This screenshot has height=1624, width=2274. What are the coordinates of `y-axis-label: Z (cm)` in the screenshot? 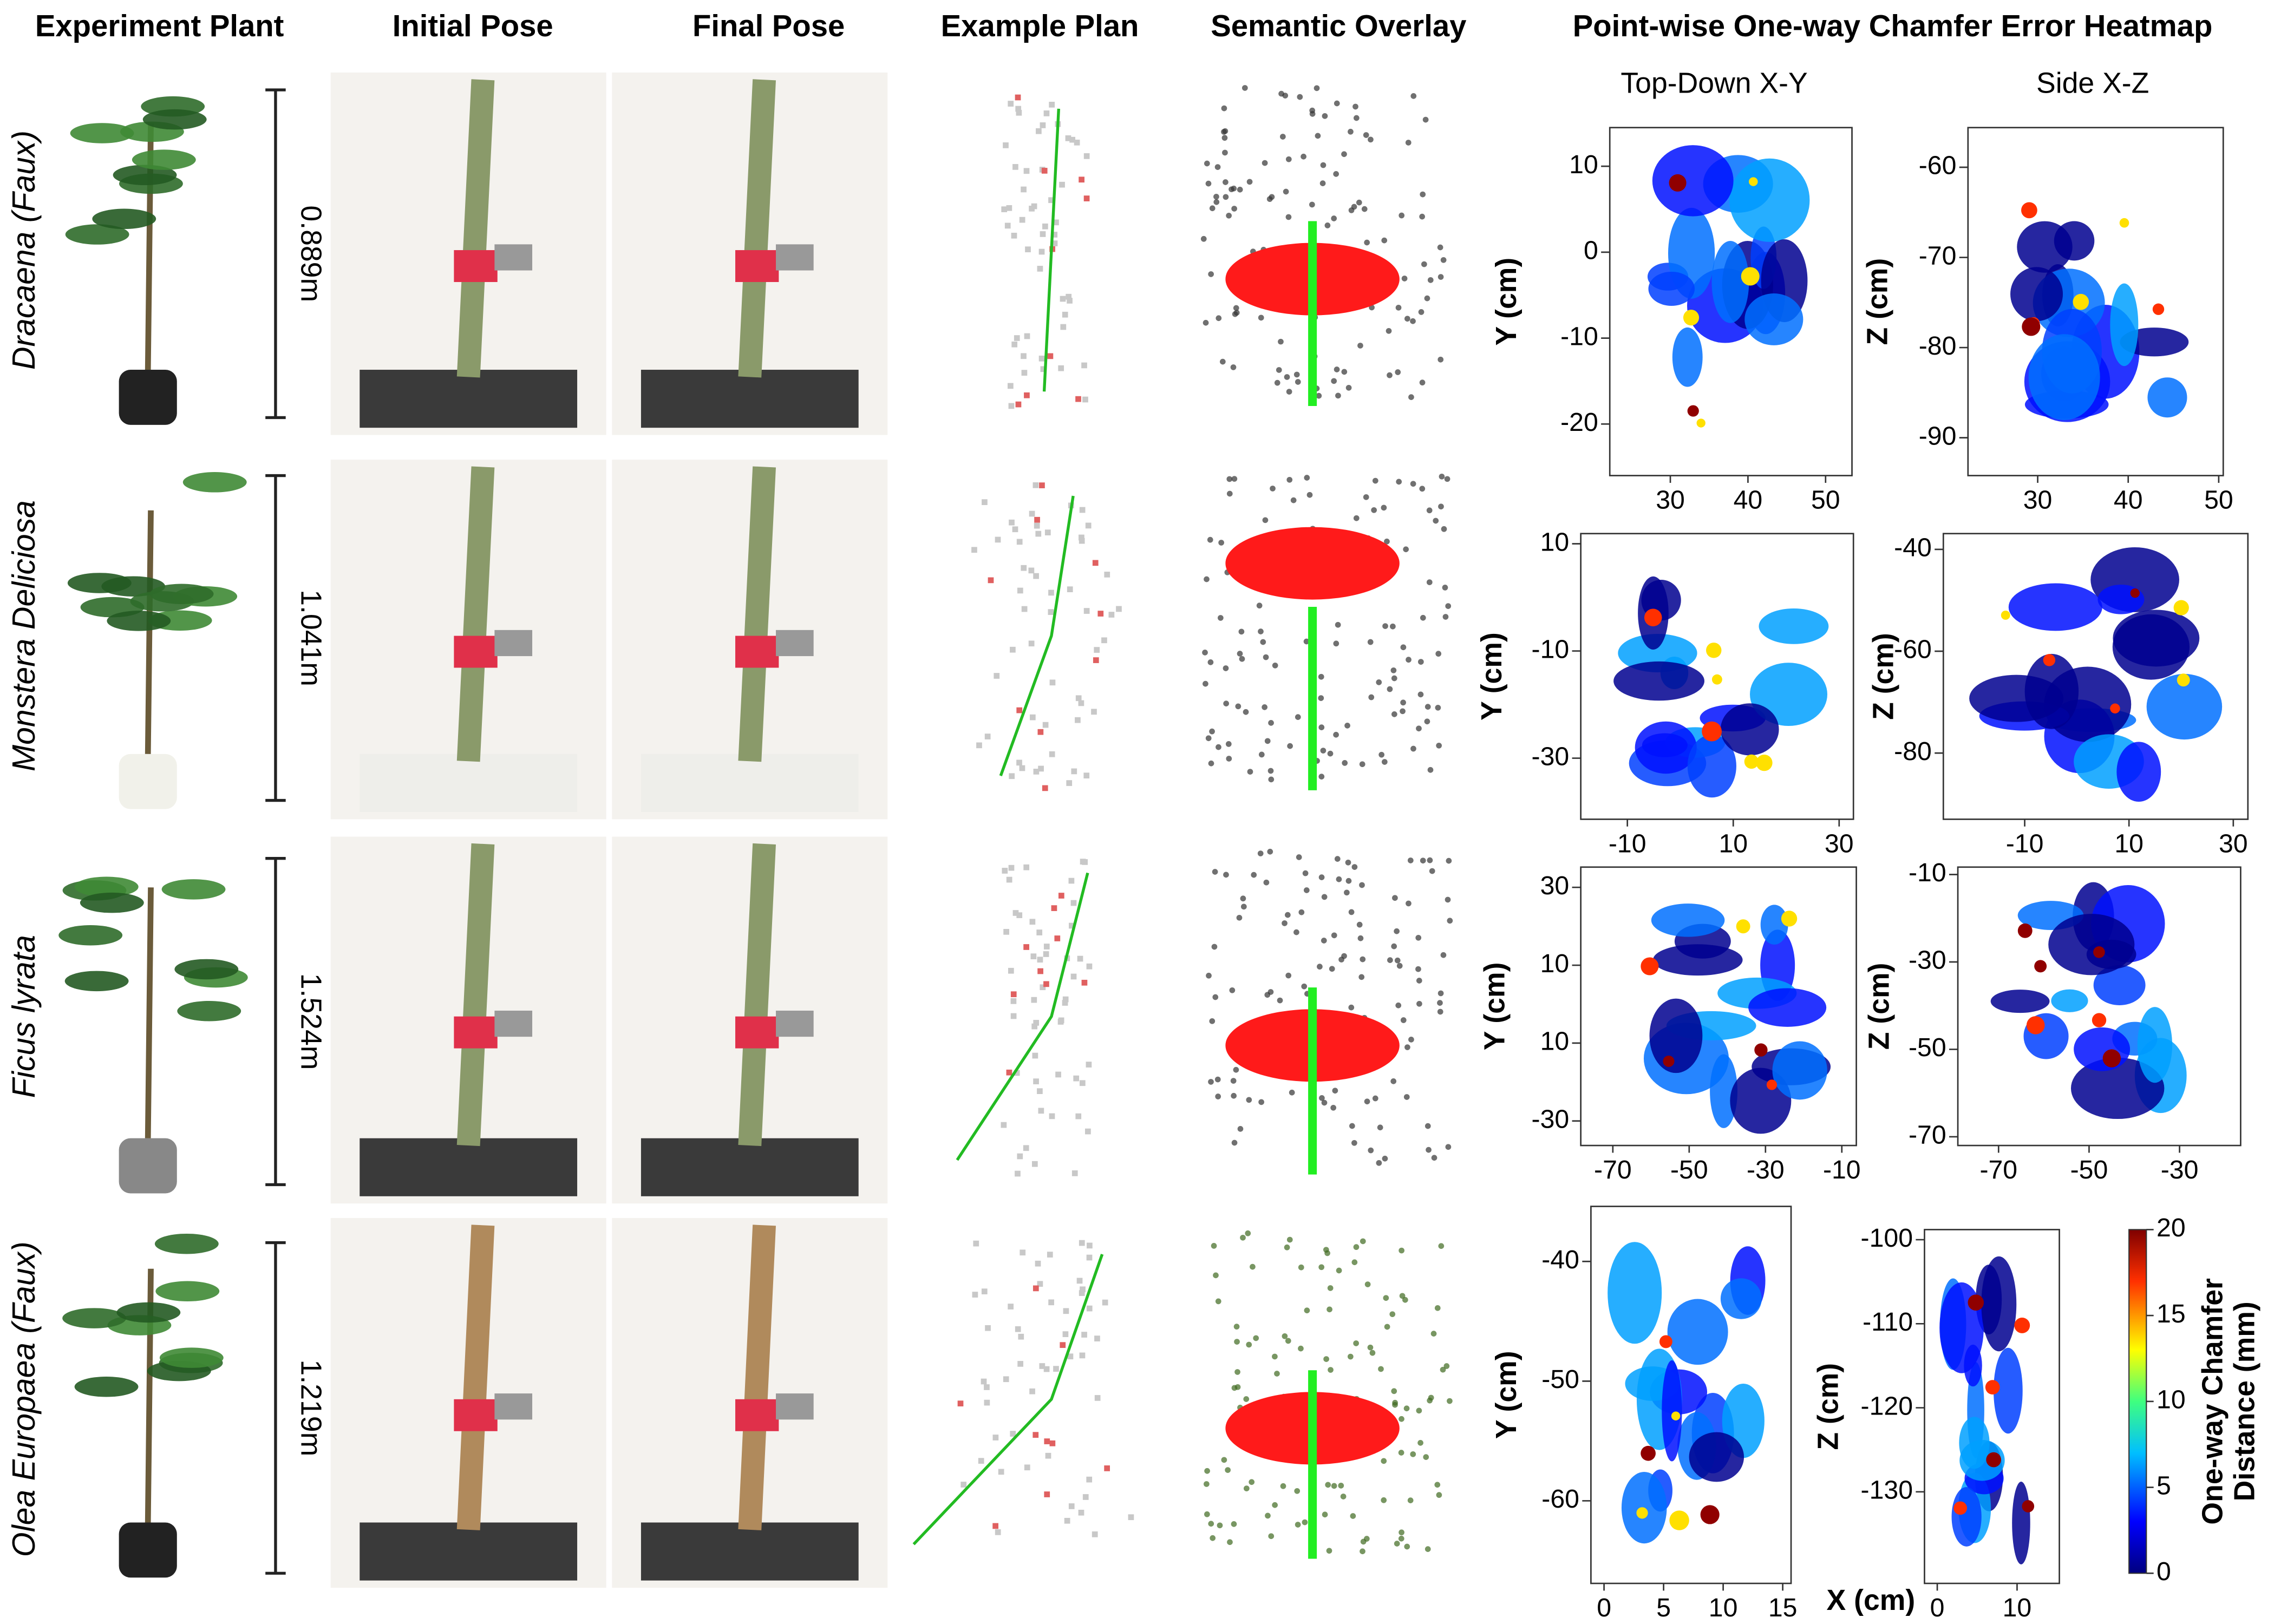 It's located at (1829, 1406).